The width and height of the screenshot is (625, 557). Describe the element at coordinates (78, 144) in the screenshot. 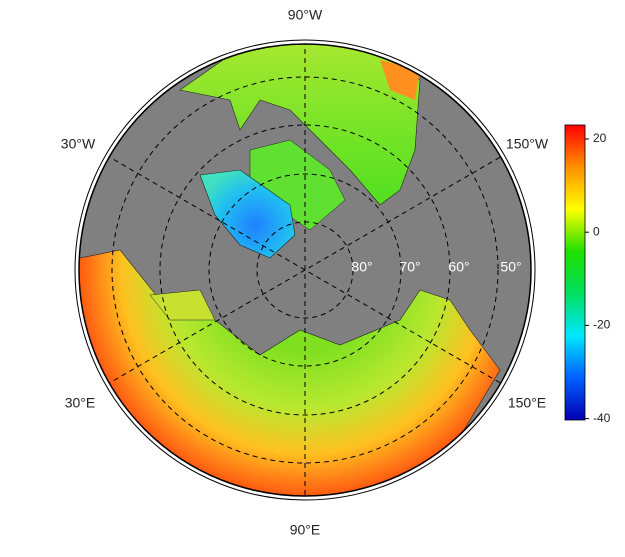

I see `lon-label: 30°W` at that location.